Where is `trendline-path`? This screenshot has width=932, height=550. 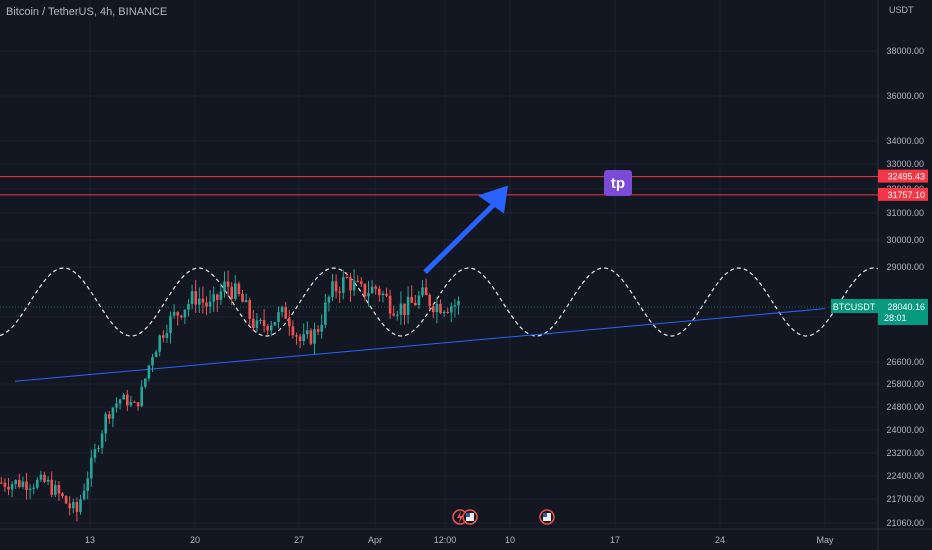
trendline-path is located at coordinates (420, 345).